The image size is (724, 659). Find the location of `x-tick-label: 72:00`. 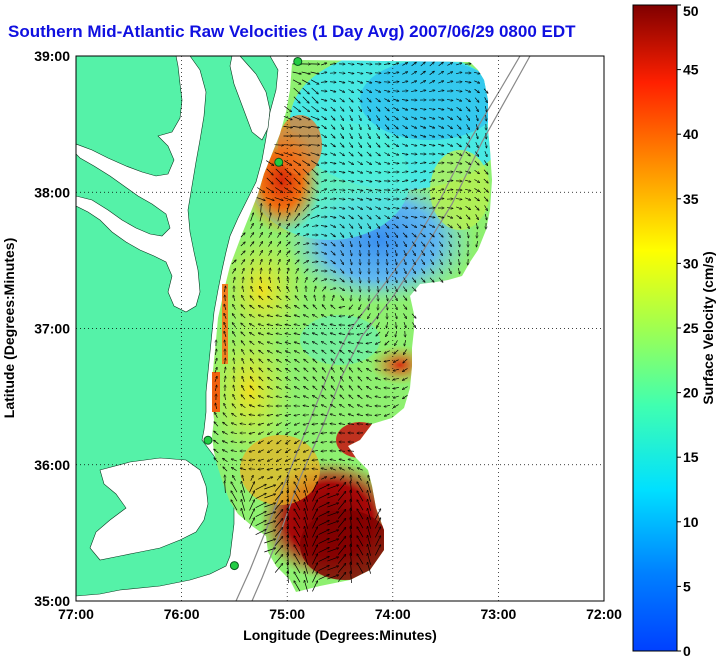

x-tick-label: 72:00 is located at coordinates (604, 614).